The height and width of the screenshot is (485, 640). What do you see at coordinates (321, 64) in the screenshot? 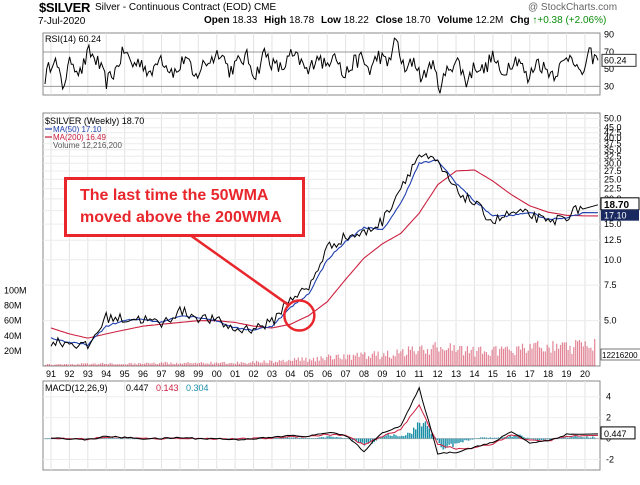
I see `rsi-panel-frame` at bounding box center [321, 64].